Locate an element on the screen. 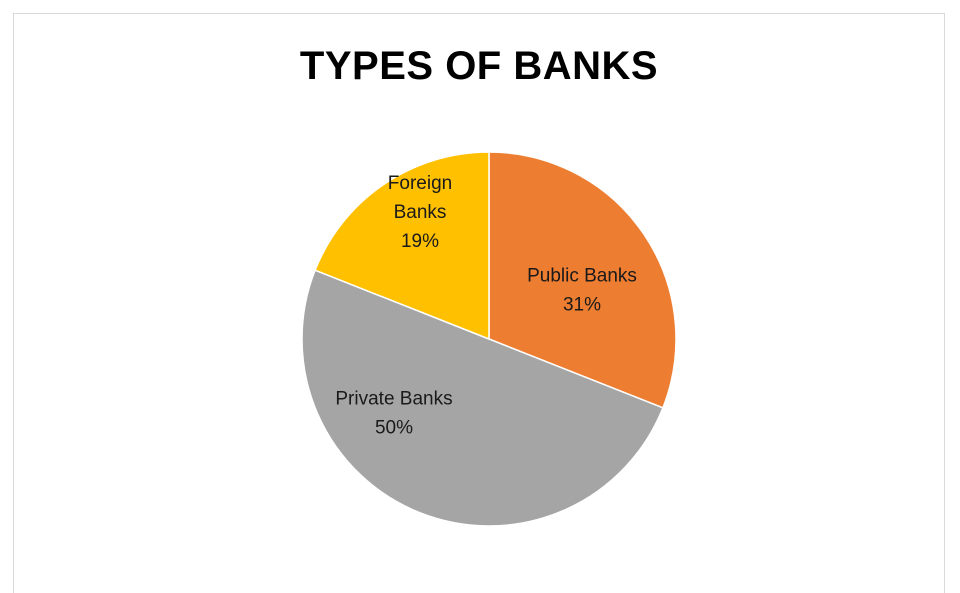  data-label-name-0: Public Banks is located at coordinates (582, 276).